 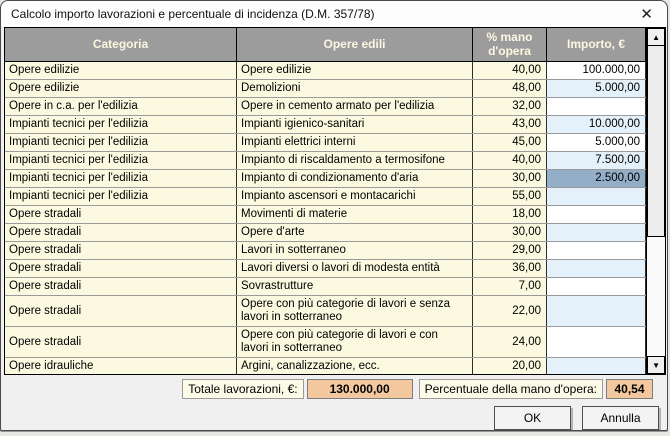 What do you see at coordinates (510, 250) in the screenshot?
I see `perc-cell: 29,00` at bounding box center [510, 250].